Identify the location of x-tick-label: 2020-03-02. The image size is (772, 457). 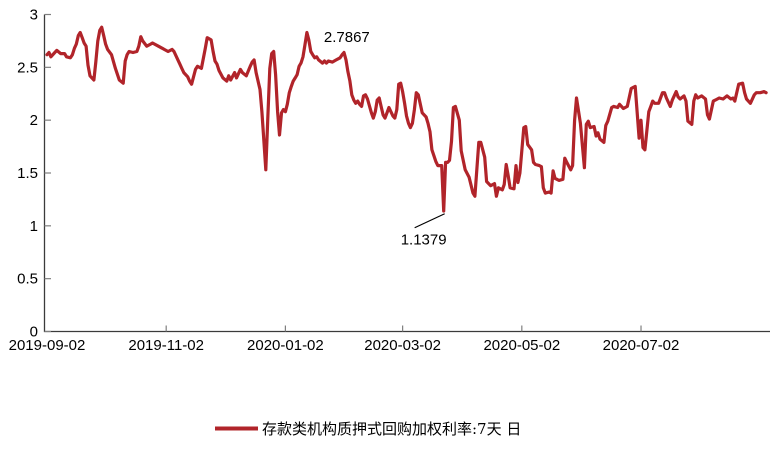
(402, 345).